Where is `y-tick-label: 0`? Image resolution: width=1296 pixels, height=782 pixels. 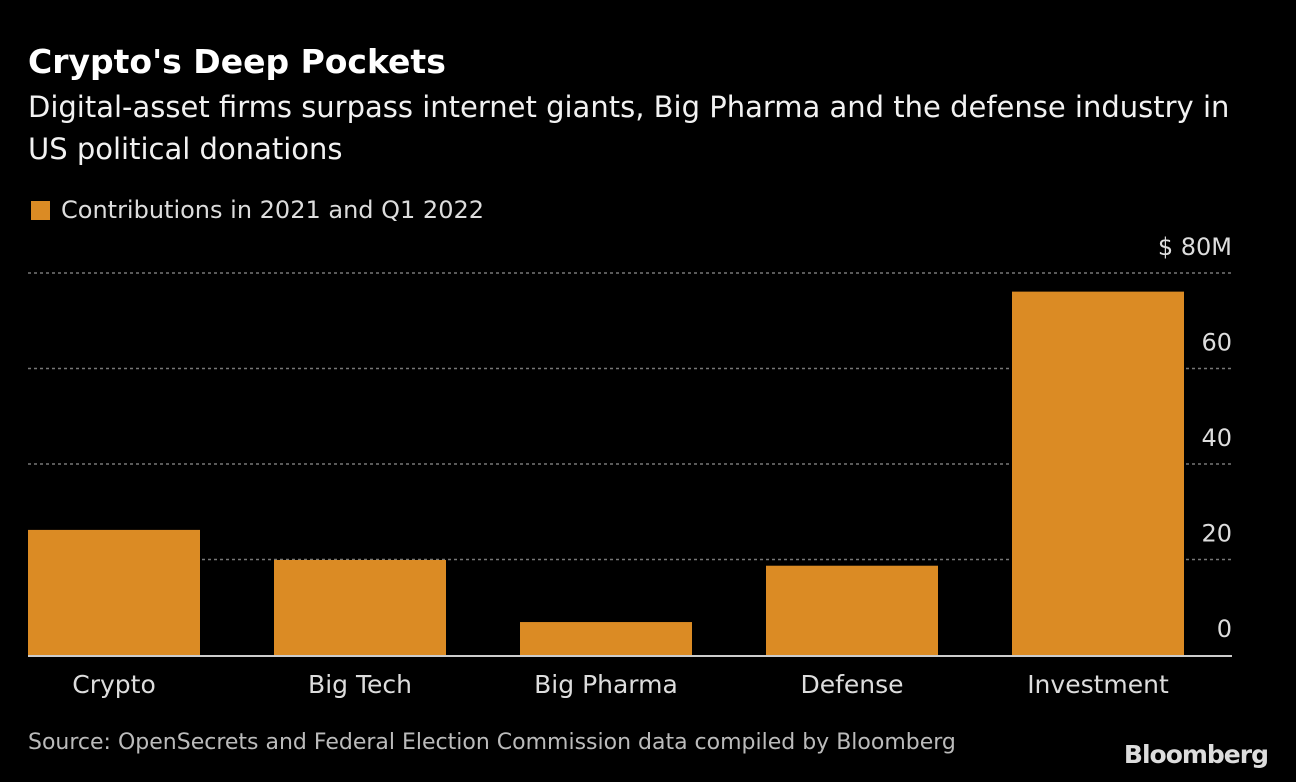
y-tick-label: 0 is located at coordinates (1224, 629).